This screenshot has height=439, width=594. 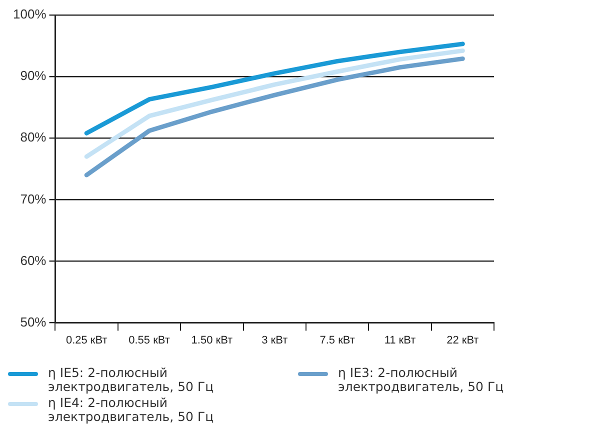 What do you see at coordinates (33, 260) in the screenshot?
I see `y-tick-label: 60%` at bounding box center [33, 260].